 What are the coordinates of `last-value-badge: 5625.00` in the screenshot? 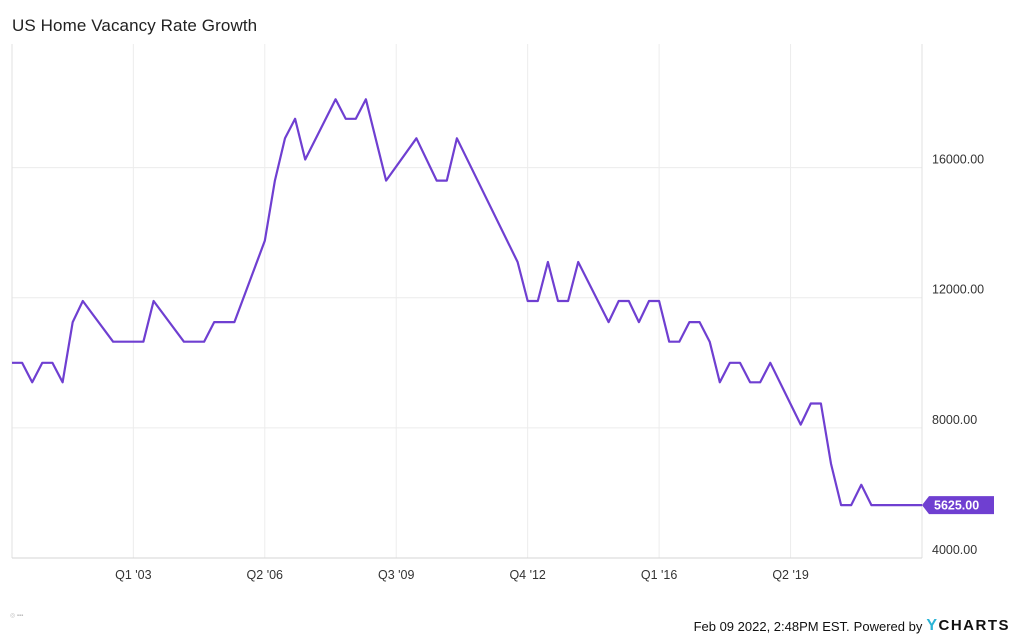 It's located at (958, 505).